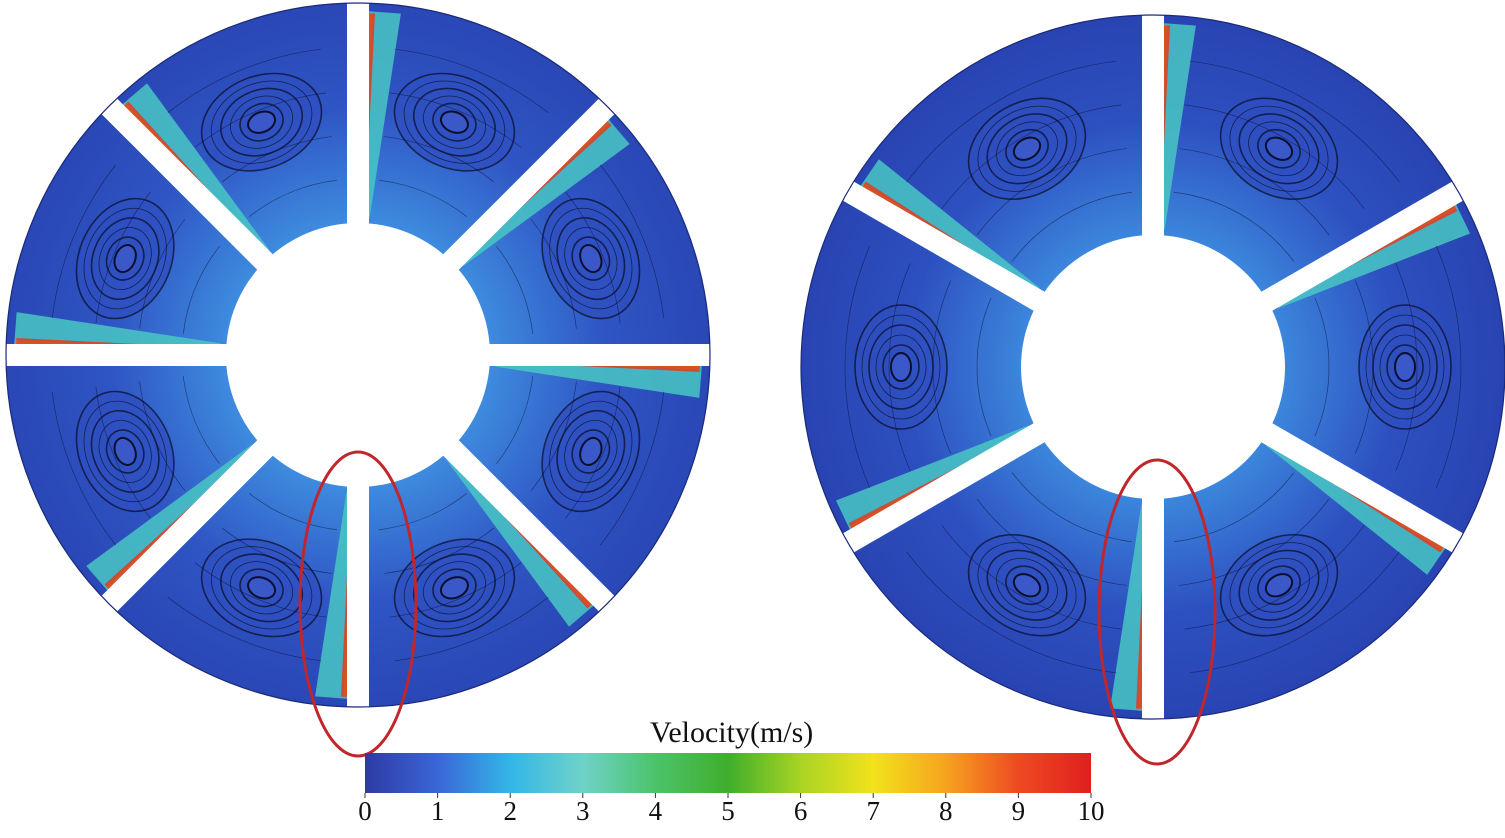 This screenshot has width=1505, height=838. I want to click on colorbar-bar, so click(728, 773).